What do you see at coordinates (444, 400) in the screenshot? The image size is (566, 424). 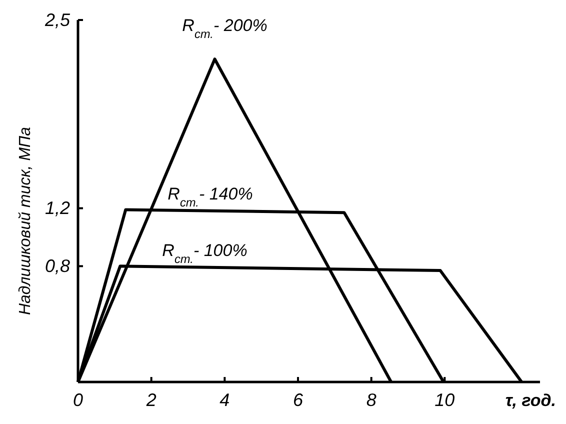 I see `x-tick-label: 10` at bounding box center [444, 400].